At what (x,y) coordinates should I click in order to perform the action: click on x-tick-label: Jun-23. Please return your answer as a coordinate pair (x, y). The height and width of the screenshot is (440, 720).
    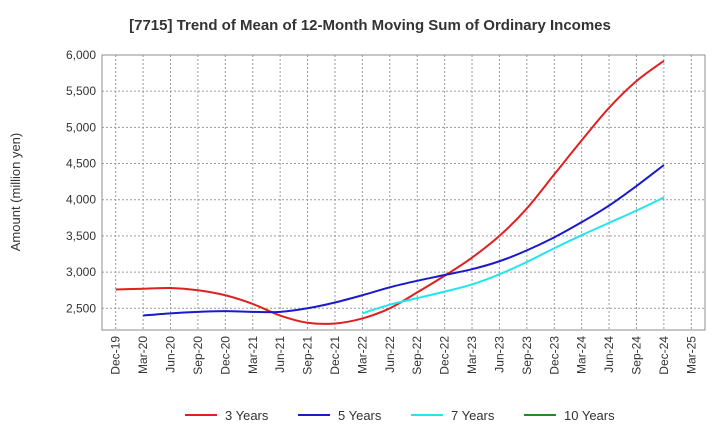
    Looking at the image, I should click on (499, 354).